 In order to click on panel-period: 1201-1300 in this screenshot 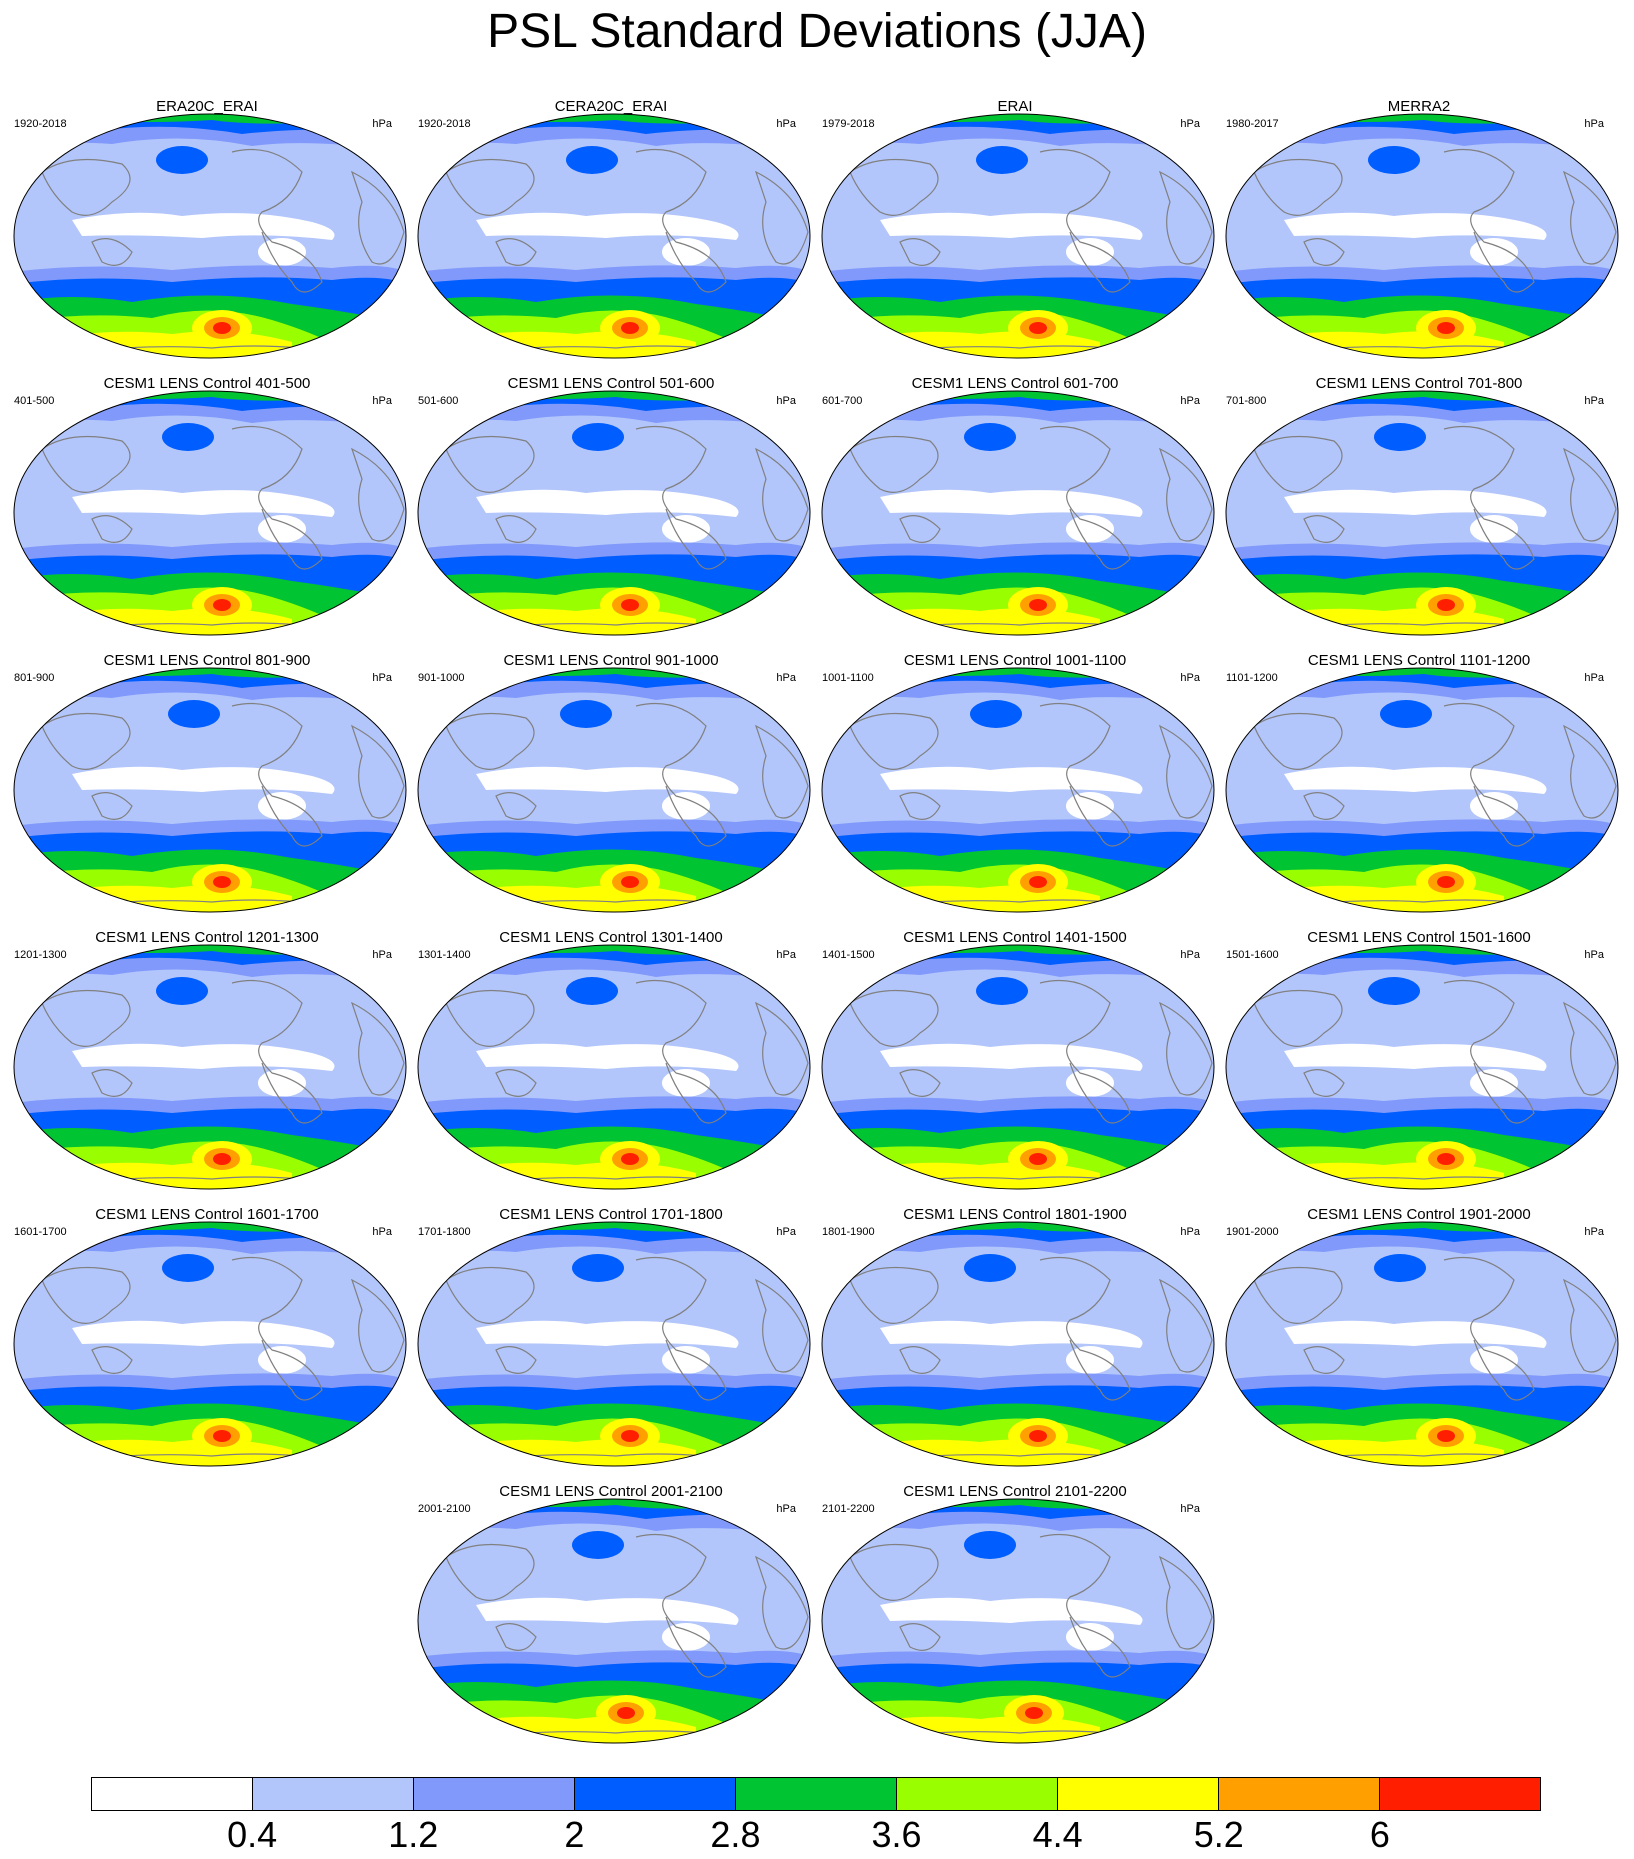, I will do `click(40, 955)`.